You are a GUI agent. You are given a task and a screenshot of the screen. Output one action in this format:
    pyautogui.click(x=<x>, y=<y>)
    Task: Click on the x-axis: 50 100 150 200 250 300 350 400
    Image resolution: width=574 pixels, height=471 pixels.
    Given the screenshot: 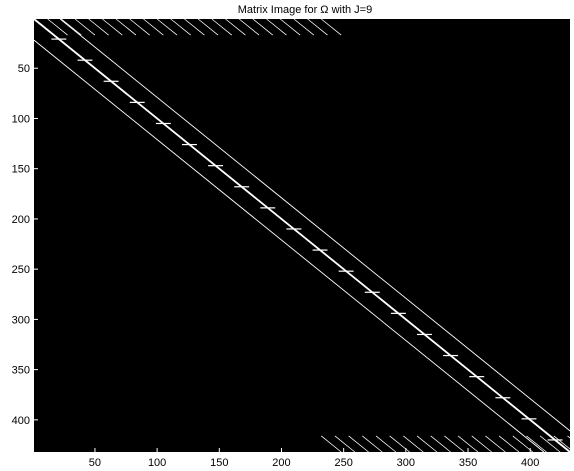 What is the action you would take?
    pyautogui.click(x=314, y=458)
    